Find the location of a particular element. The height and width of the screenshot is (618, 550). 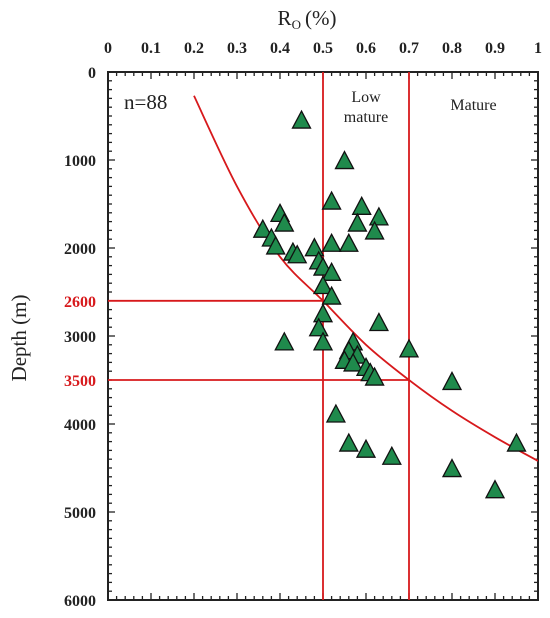

x-tick-label: 0.7 is located at coordinates (409, 48).